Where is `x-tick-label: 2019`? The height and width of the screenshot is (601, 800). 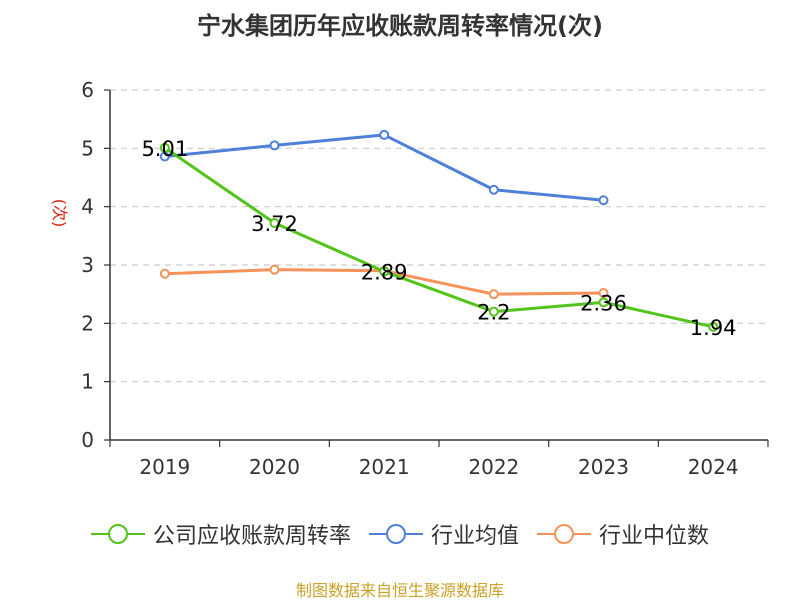 x-tick-label: 2019 is located at coordinates (164, 467).